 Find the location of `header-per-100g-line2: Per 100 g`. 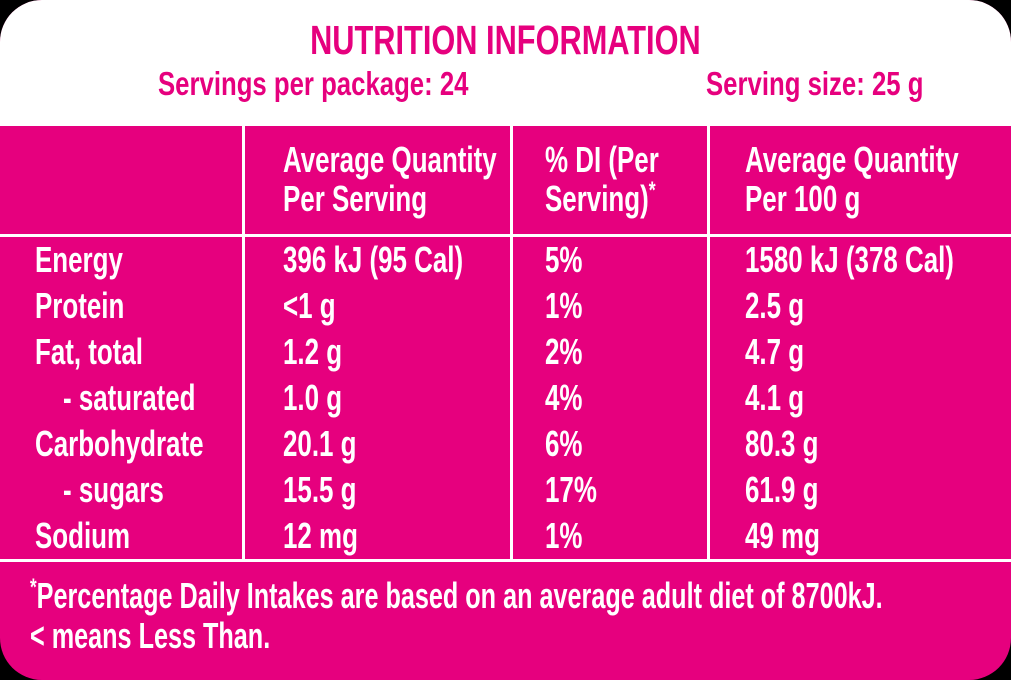

header-per-100g-line2: Per 100 g is located at coordinates (803, 198).